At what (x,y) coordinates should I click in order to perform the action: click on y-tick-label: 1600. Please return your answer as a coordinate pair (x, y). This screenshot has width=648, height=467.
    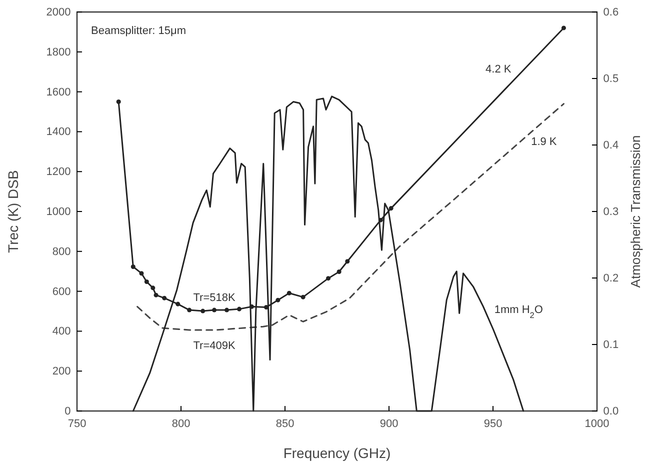
    Looking at the image, I should click on (58, 92).